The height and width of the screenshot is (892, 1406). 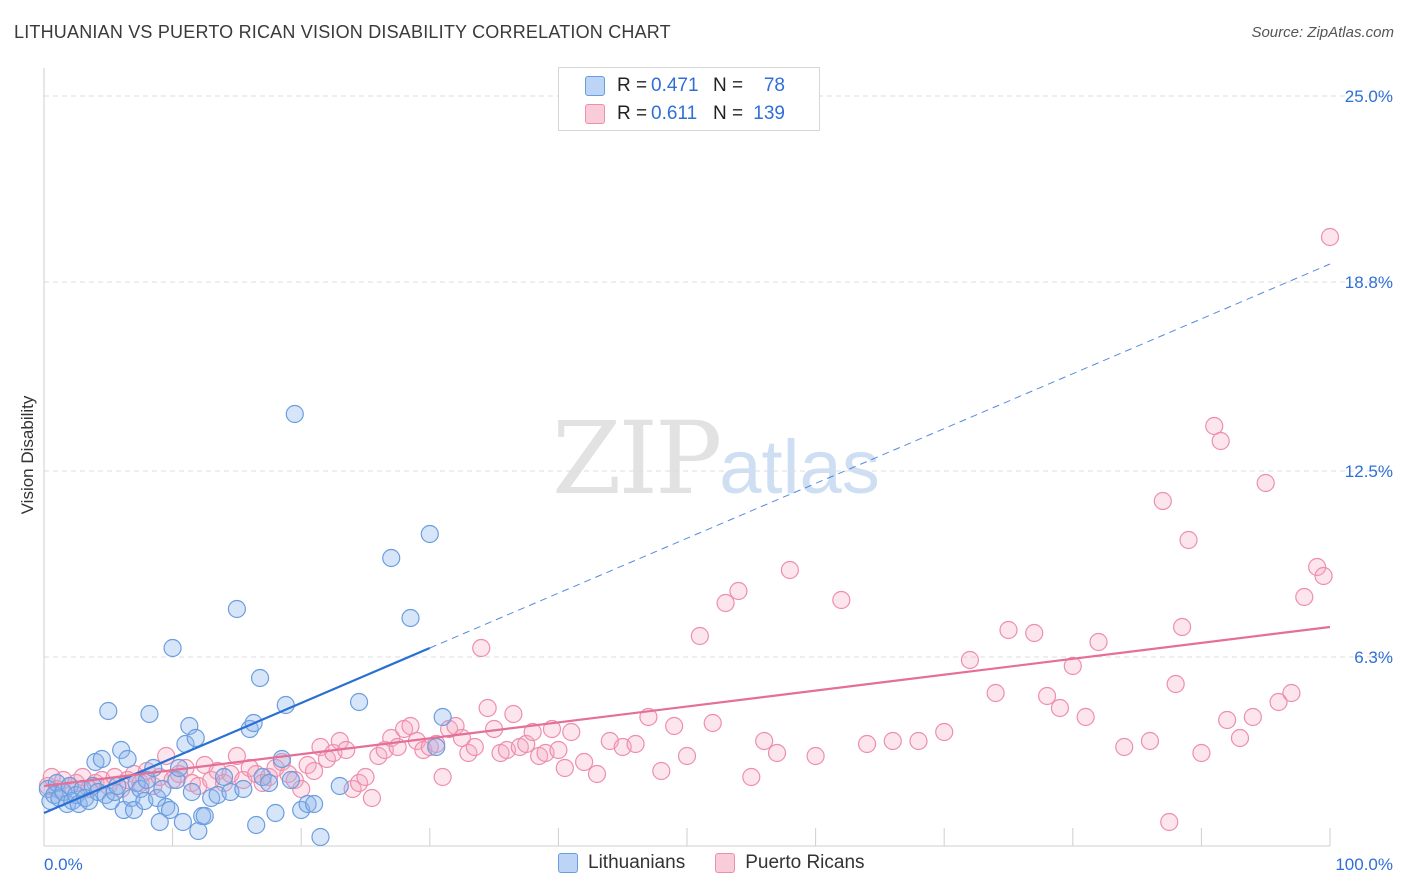 What do you see at coordinates (1373, 657) in the screenshot?
I see `y-tick-label: 6.3%` at bounding box center [1373, 657].